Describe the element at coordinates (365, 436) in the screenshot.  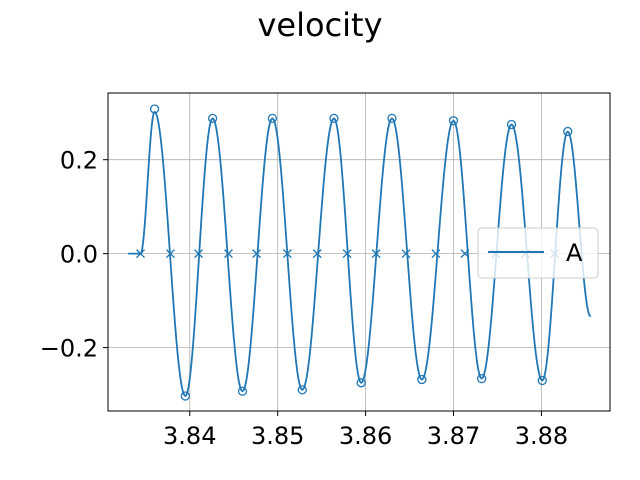
I see `x-tick-label: 3.86` at that location.